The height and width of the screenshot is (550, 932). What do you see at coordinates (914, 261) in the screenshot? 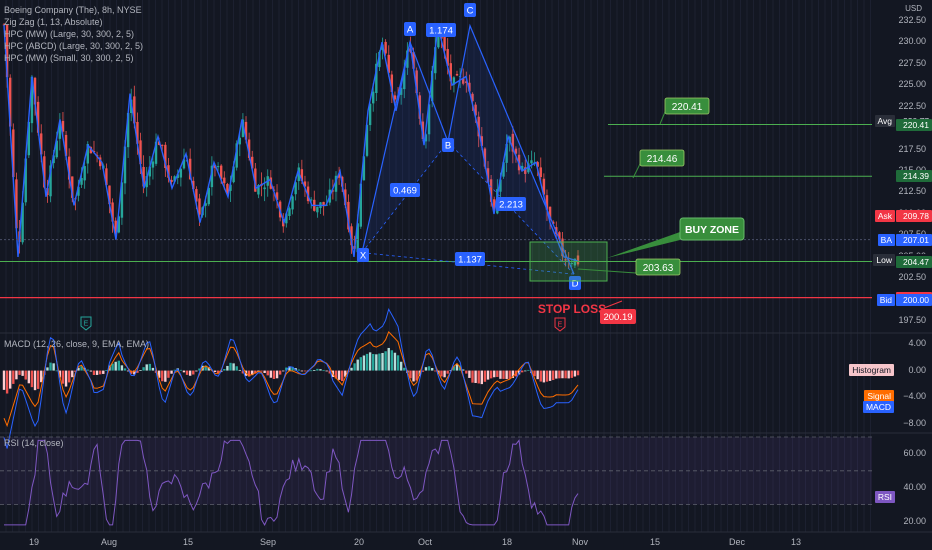
I see `price-tag-value: 204.47` at bounding box center [914, 261].